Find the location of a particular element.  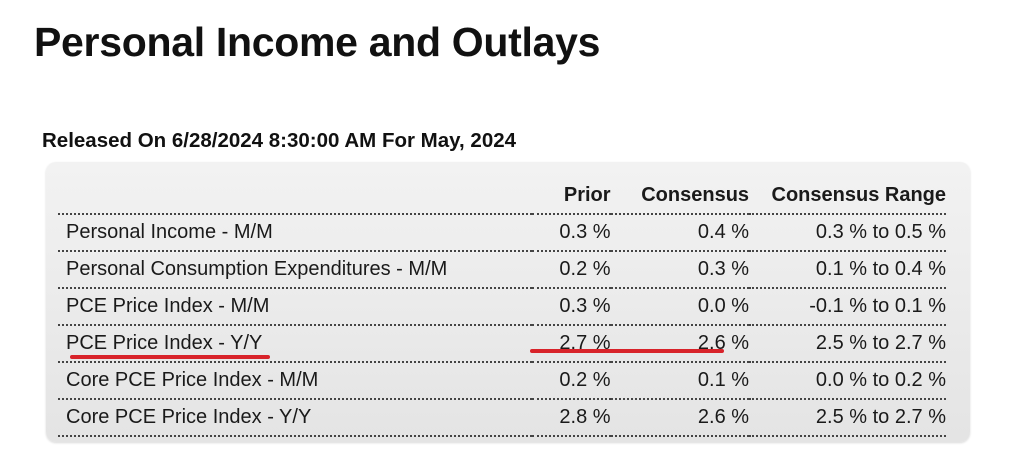

row-prior: 2.7 % is located at coordinates (571, 344).